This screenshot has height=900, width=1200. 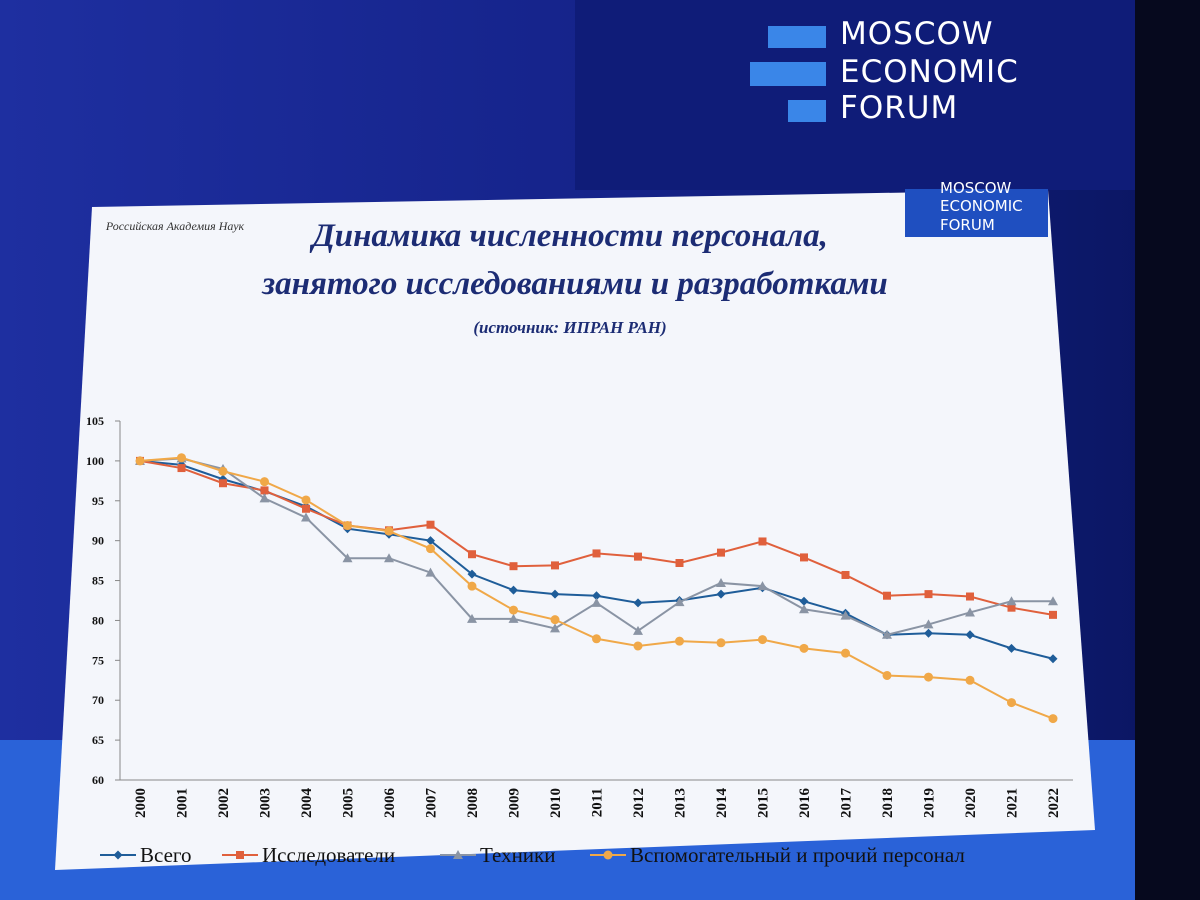 What do you see at coordinates (805, 803) in the screenshot?
I see `x-tick-label: 2016` at bounding box center [805, 803].